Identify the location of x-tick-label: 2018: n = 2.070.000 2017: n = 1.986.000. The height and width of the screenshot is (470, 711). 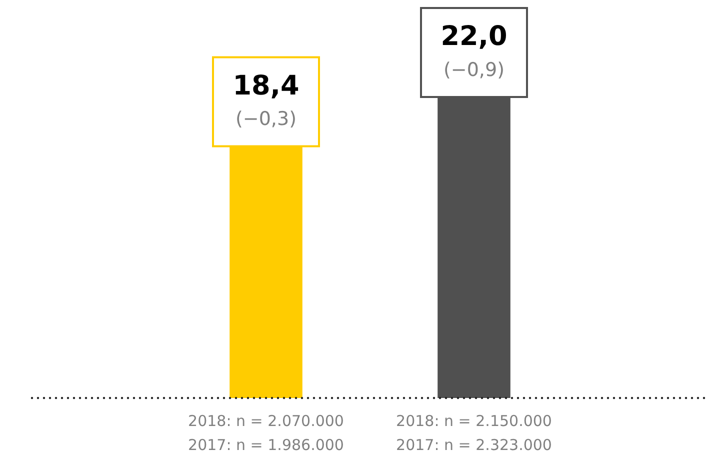
(266, 433).